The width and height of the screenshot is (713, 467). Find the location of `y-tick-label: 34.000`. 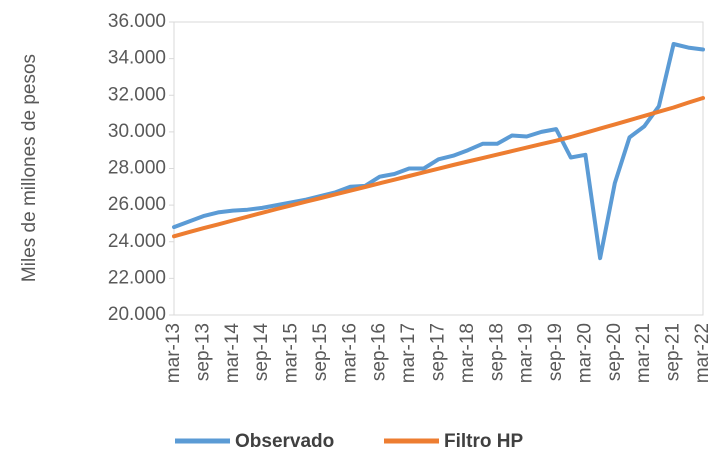

y-tick-label: 34.000 is located at coordinates (137, 58).